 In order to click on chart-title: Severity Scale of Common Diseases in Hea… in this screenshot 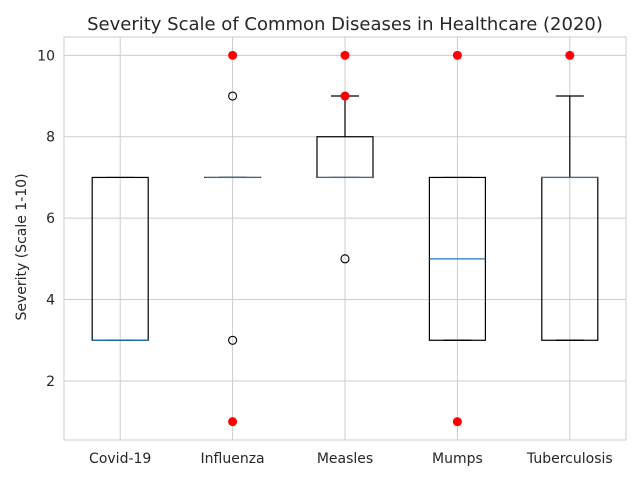, I will do `click(345, 24)`.